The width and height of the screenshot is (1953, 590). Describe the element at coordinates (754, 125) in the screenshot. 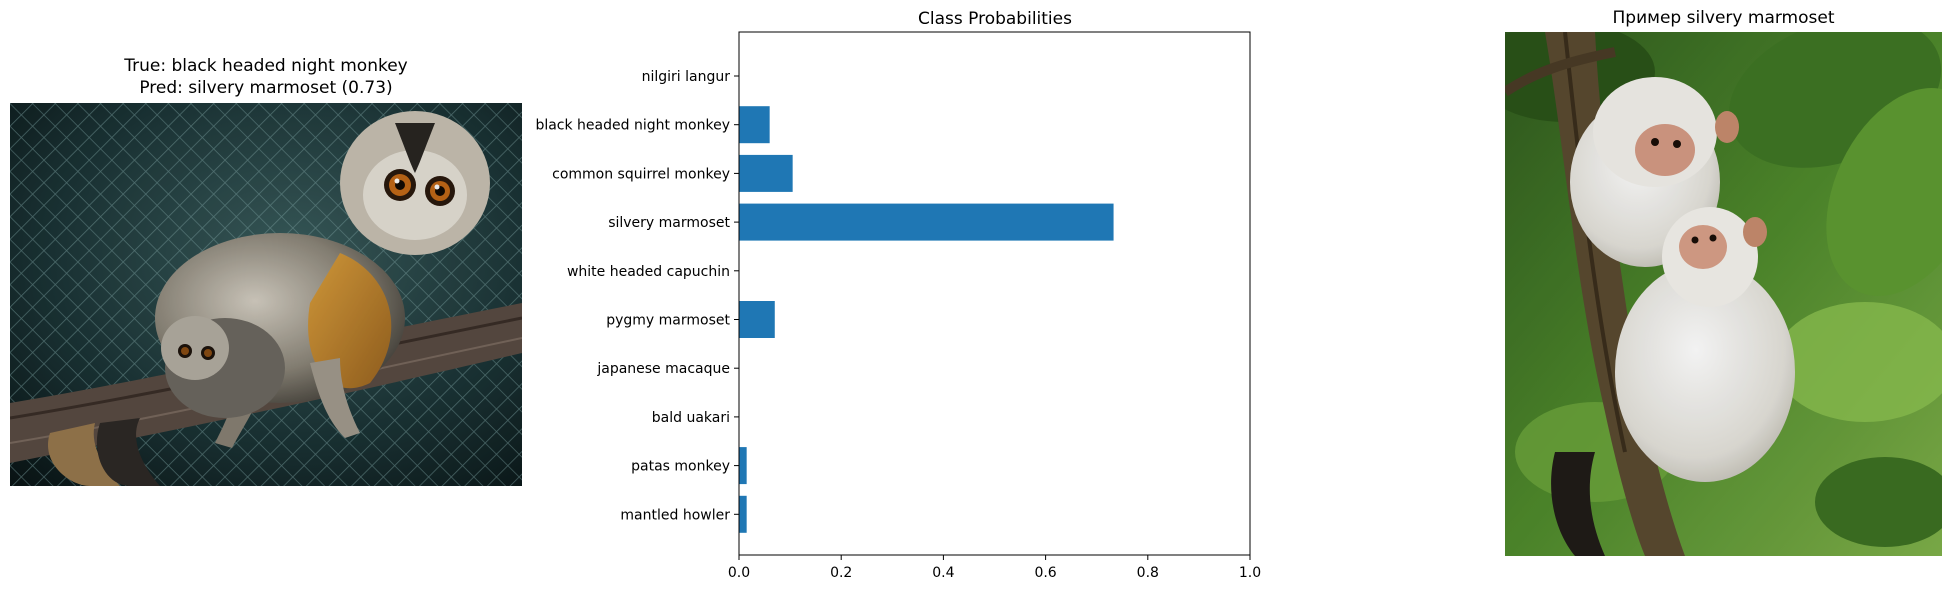

I see `bar-black-headed-night-monkey` at that location.